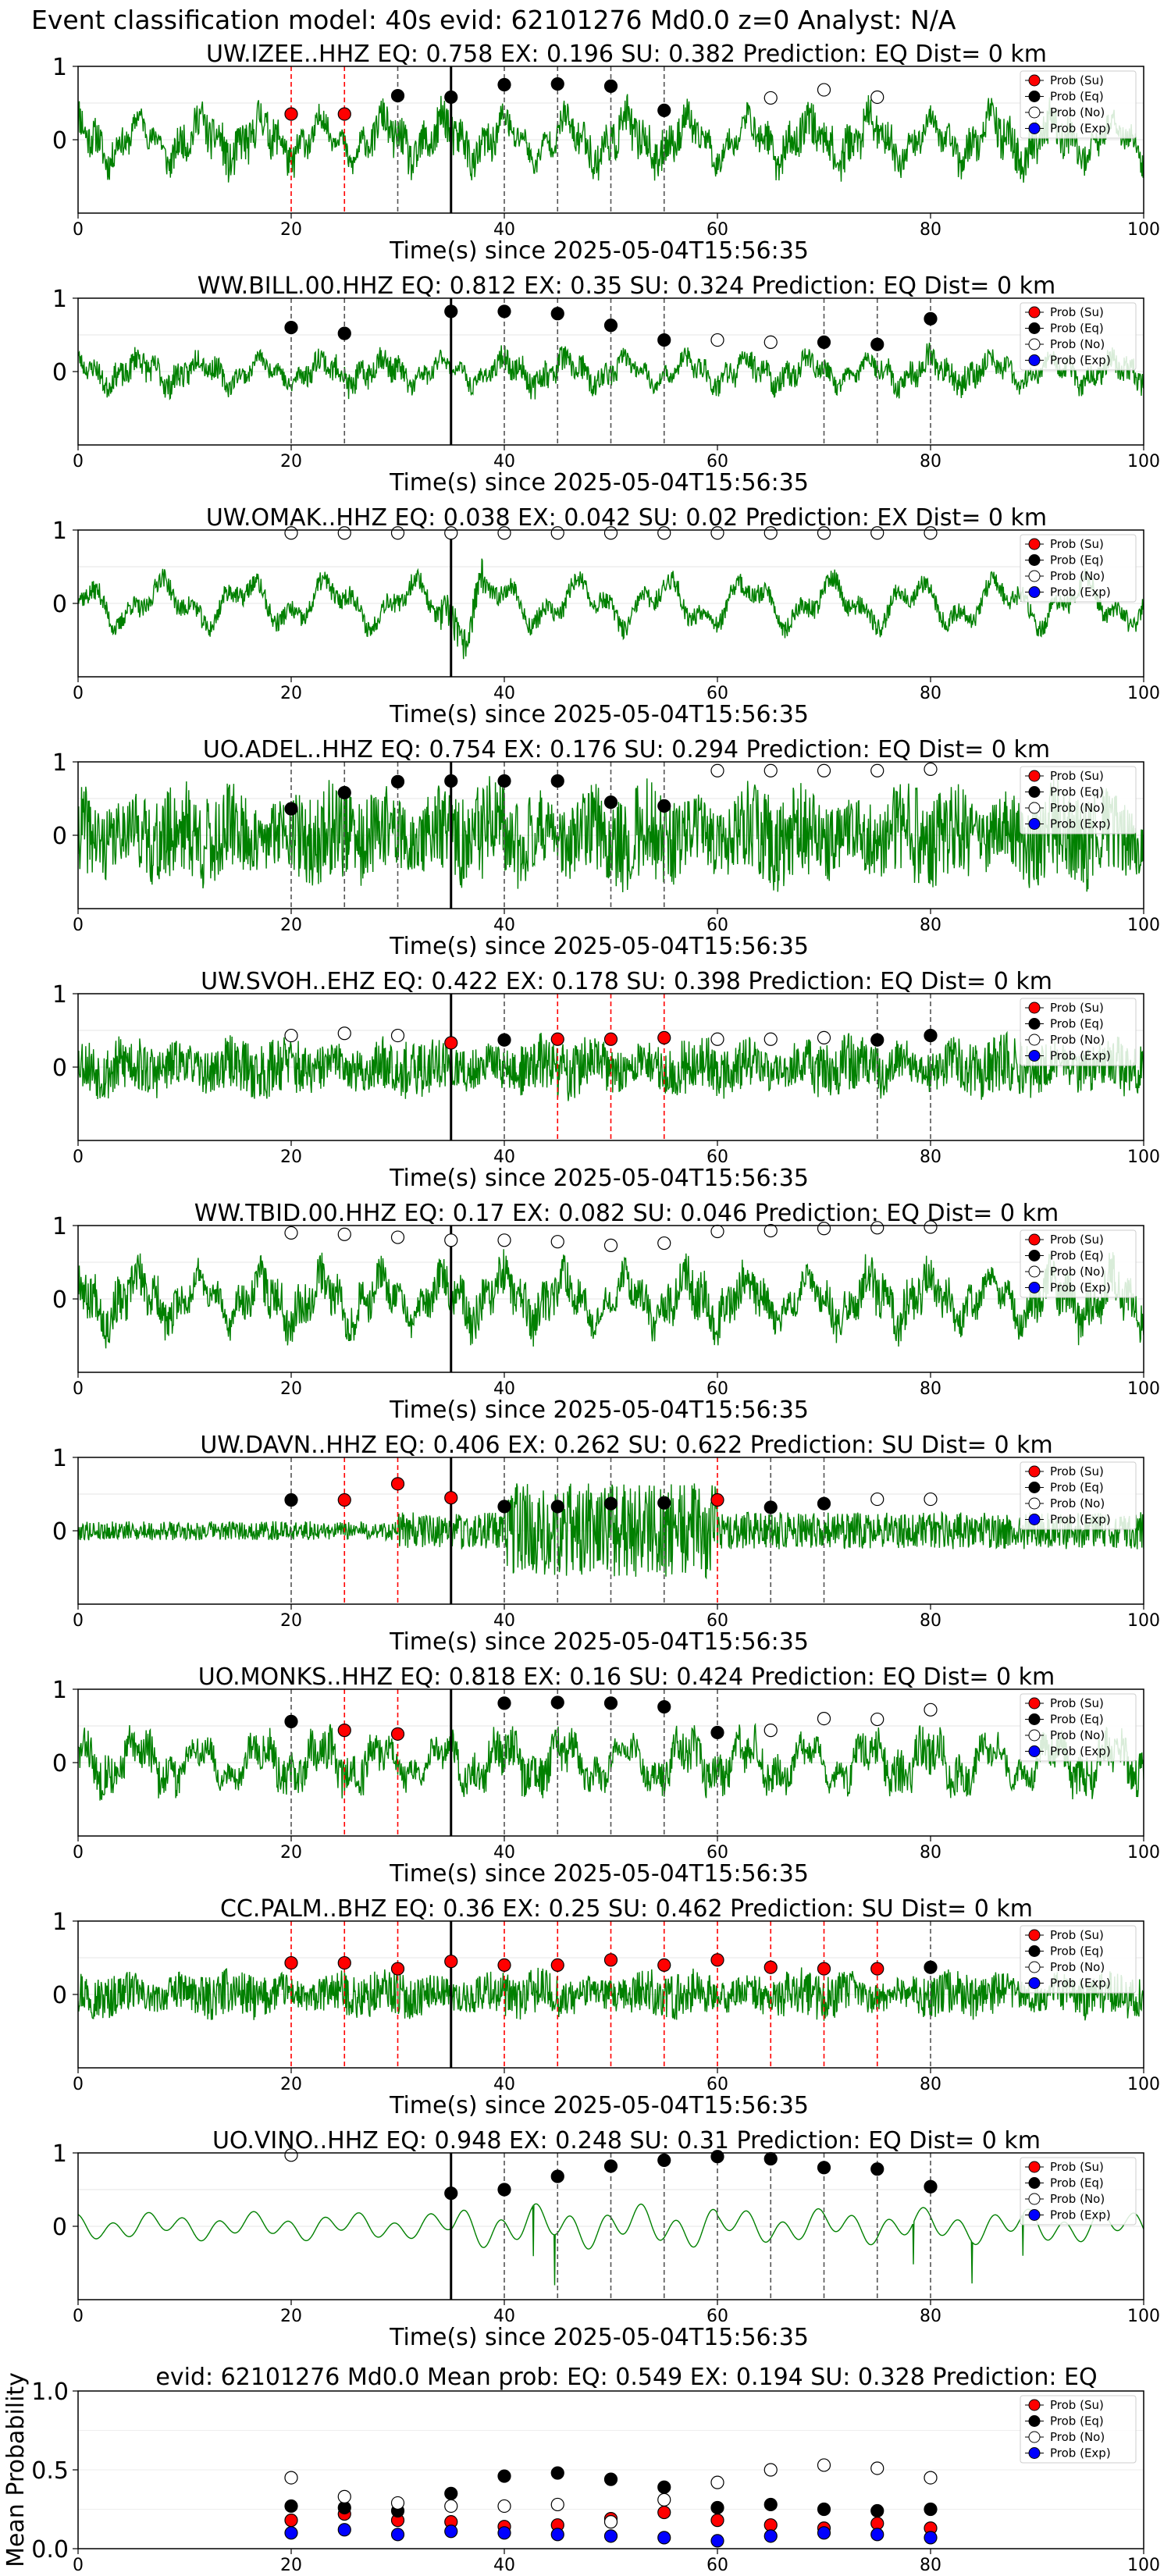 The image size is (1171, 2576). Describe the element at coordinates (611, 1299) in the screenshot. I see `waveform-trace` at that location.